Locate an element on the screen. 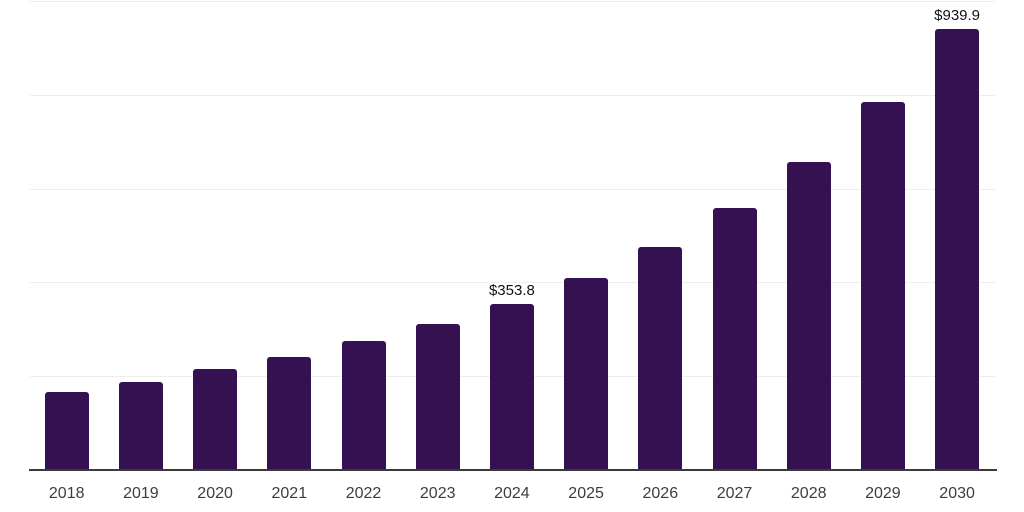  bar-2029 is located at coordinates (882, 285).